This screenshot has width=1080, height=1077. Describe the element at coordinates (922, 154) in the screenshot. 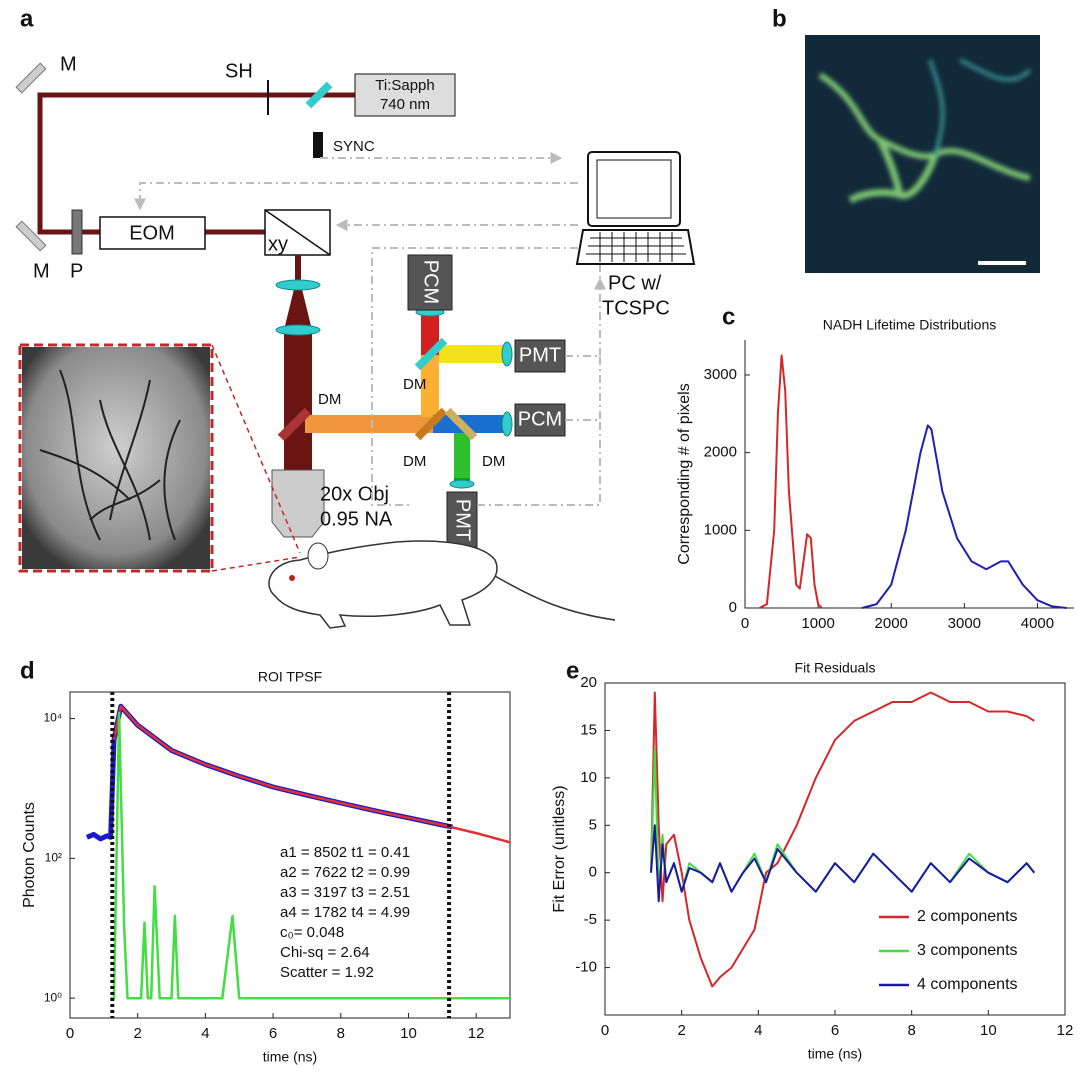

I see `image-panel` at that location.